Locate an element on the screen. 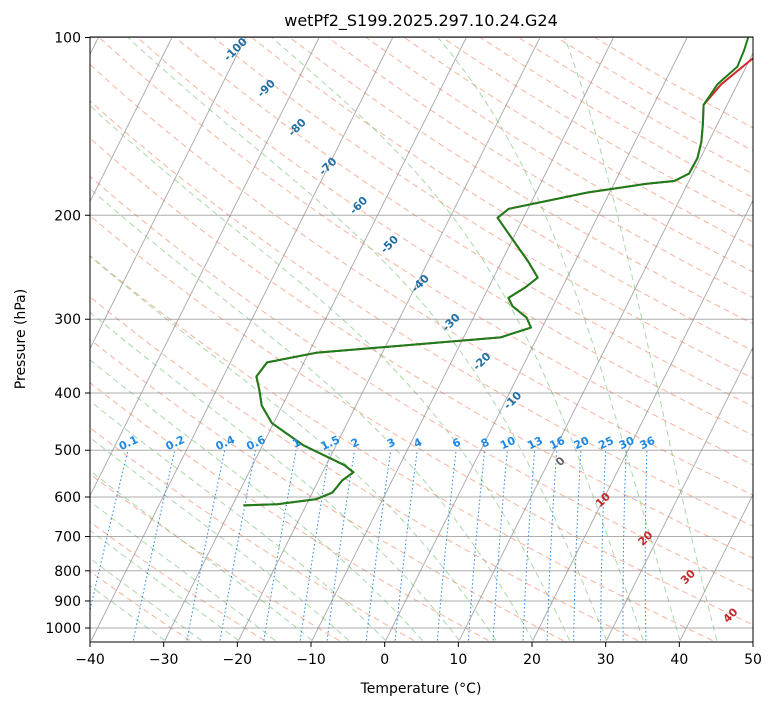  mixing-ratio-label: 30 is located at coordinates (627, 443).